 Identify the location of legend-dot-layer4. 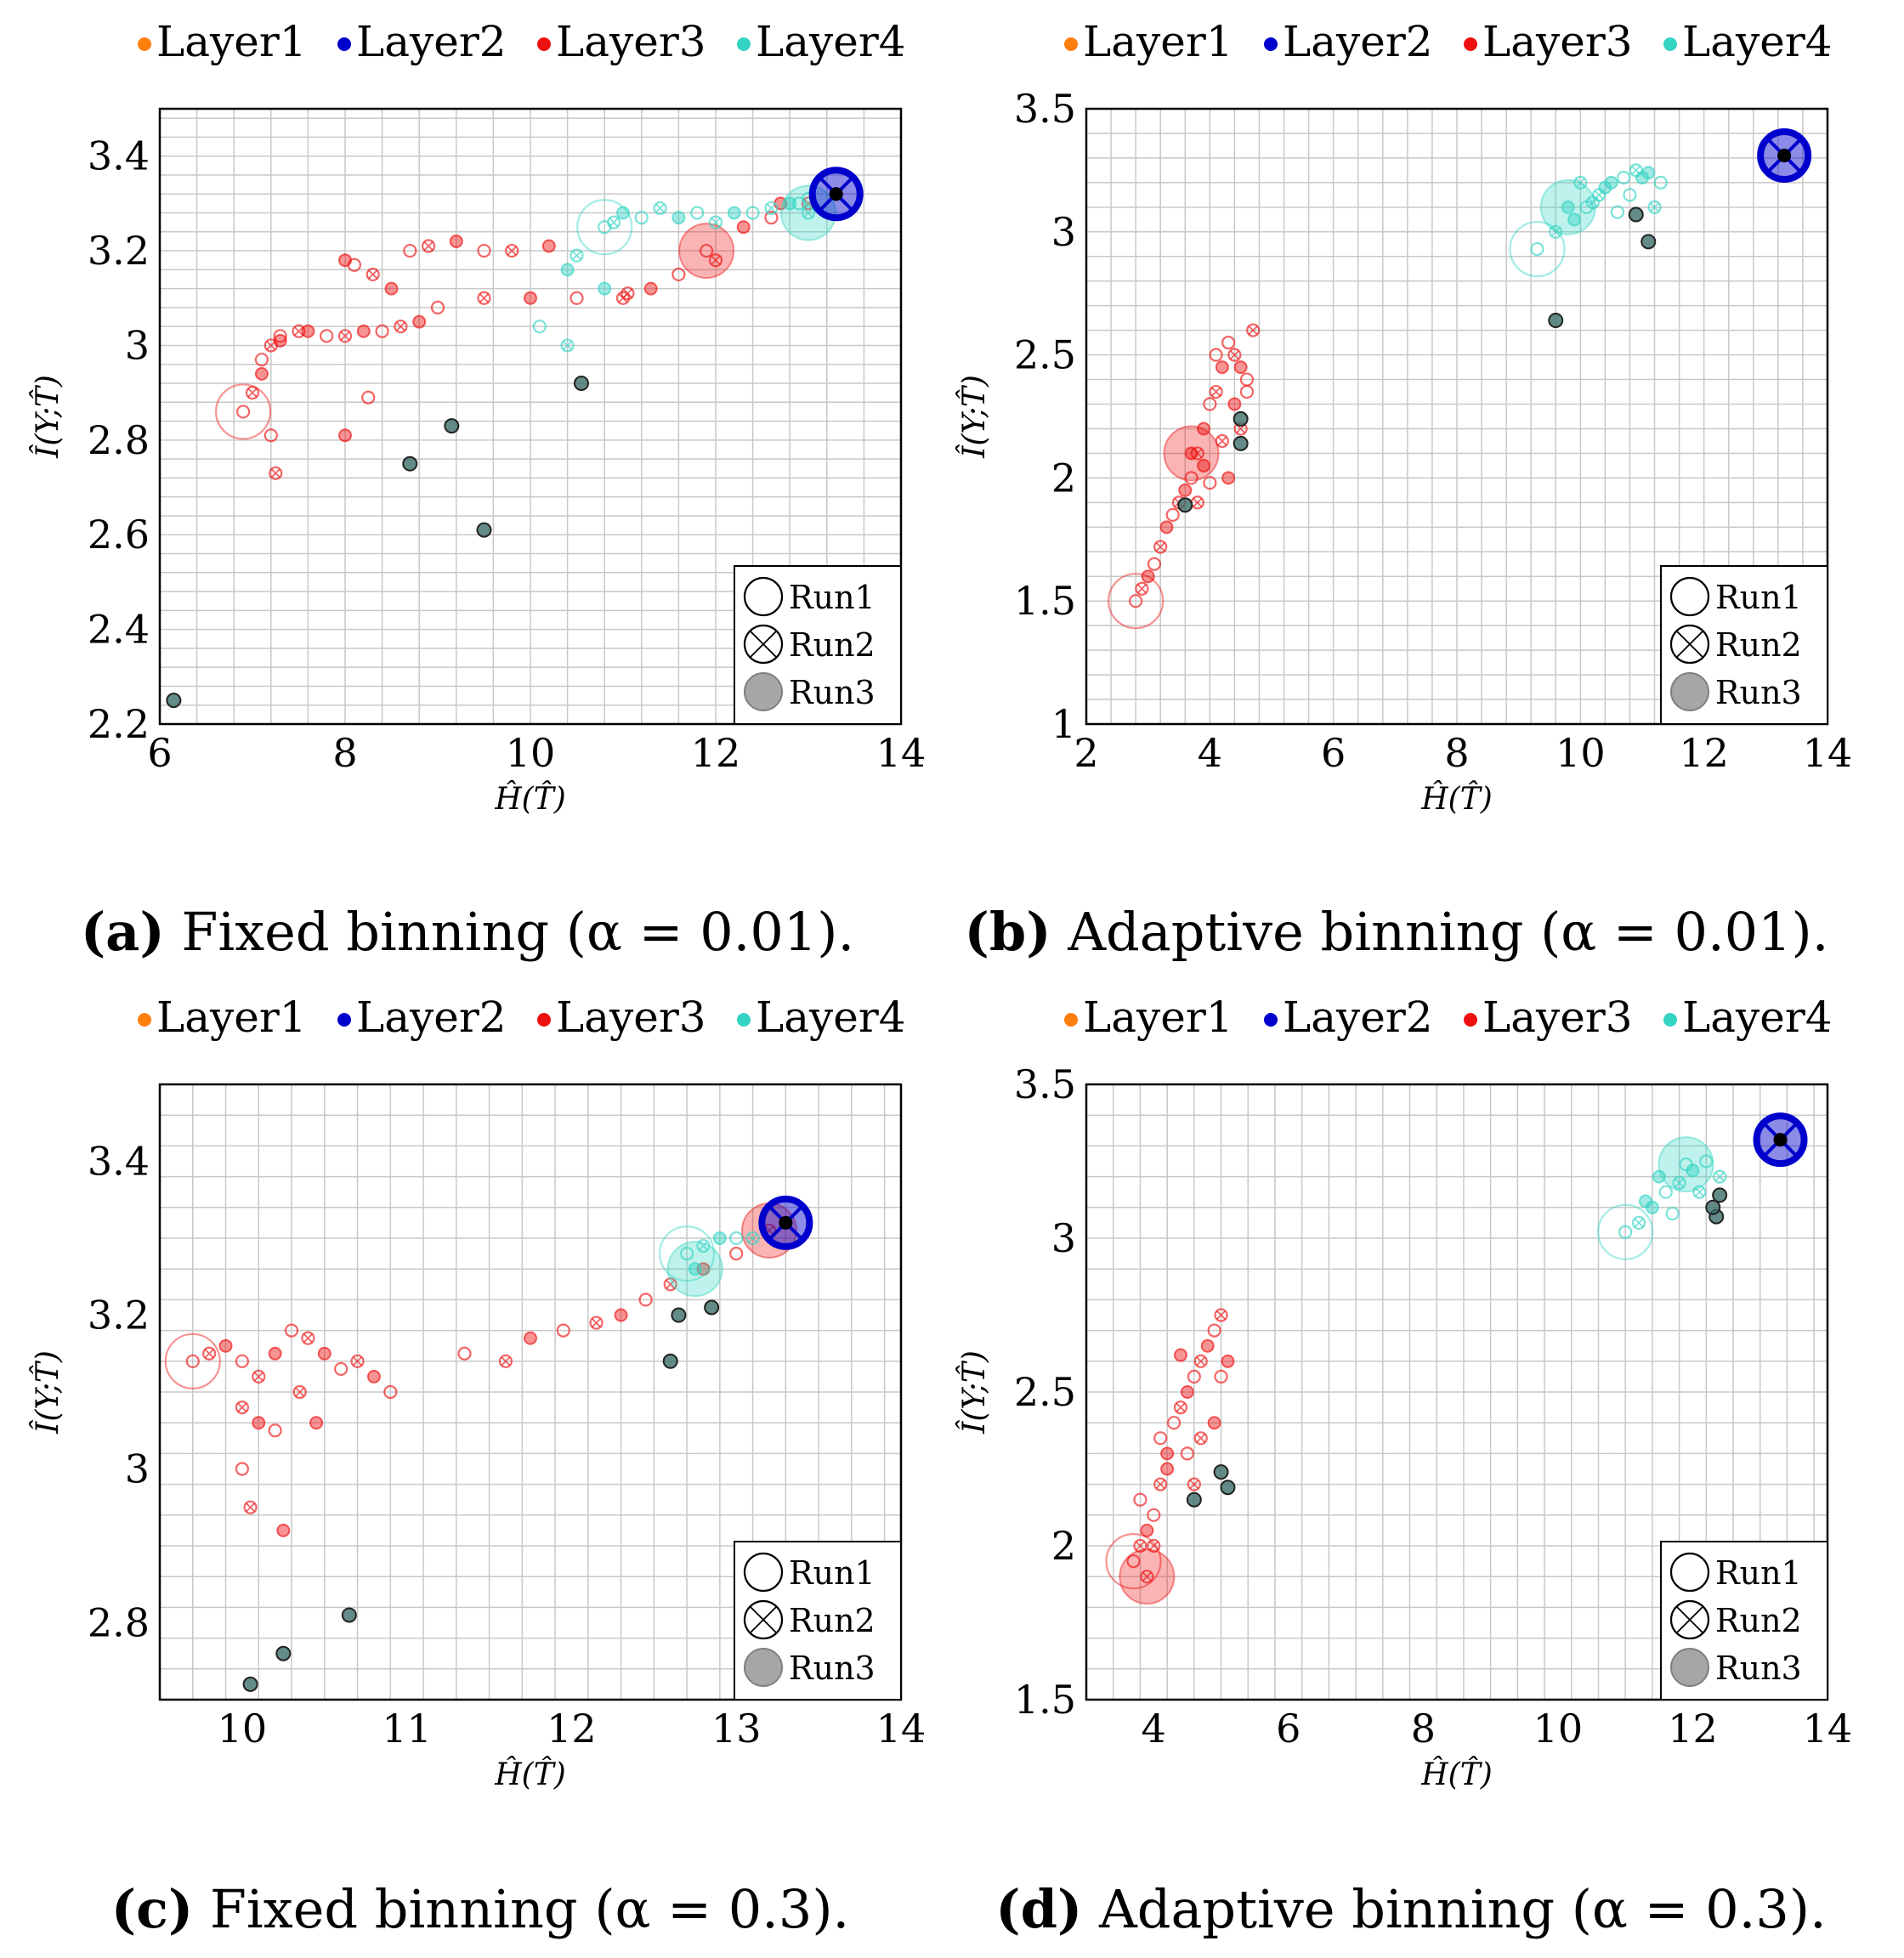
(1670, 1020).